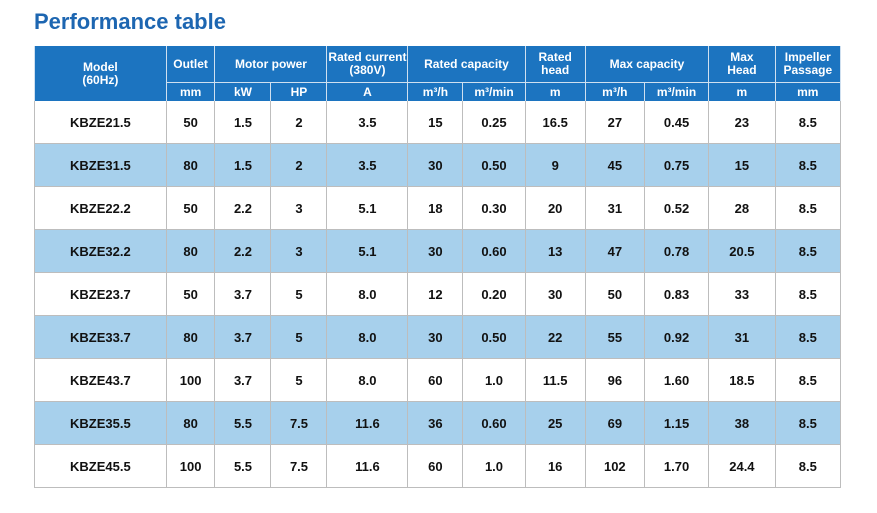  I want to click on cell-max-cap-m3h: 31, so click(614, 208).